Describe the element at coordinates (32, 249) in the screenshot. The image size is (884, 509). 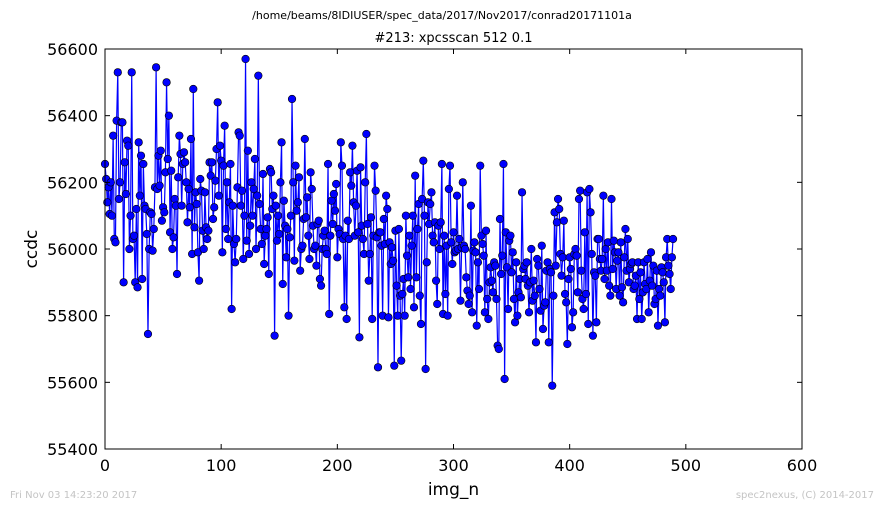
I see `y-axis-label: ccdc` at that location.